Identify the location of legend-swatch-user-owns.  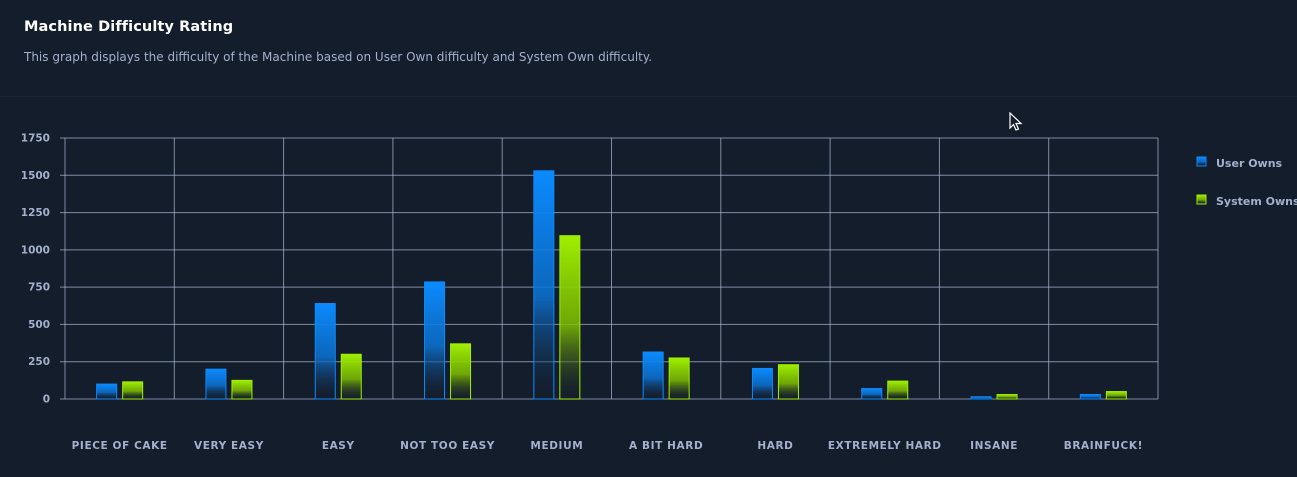
(1201, 161).